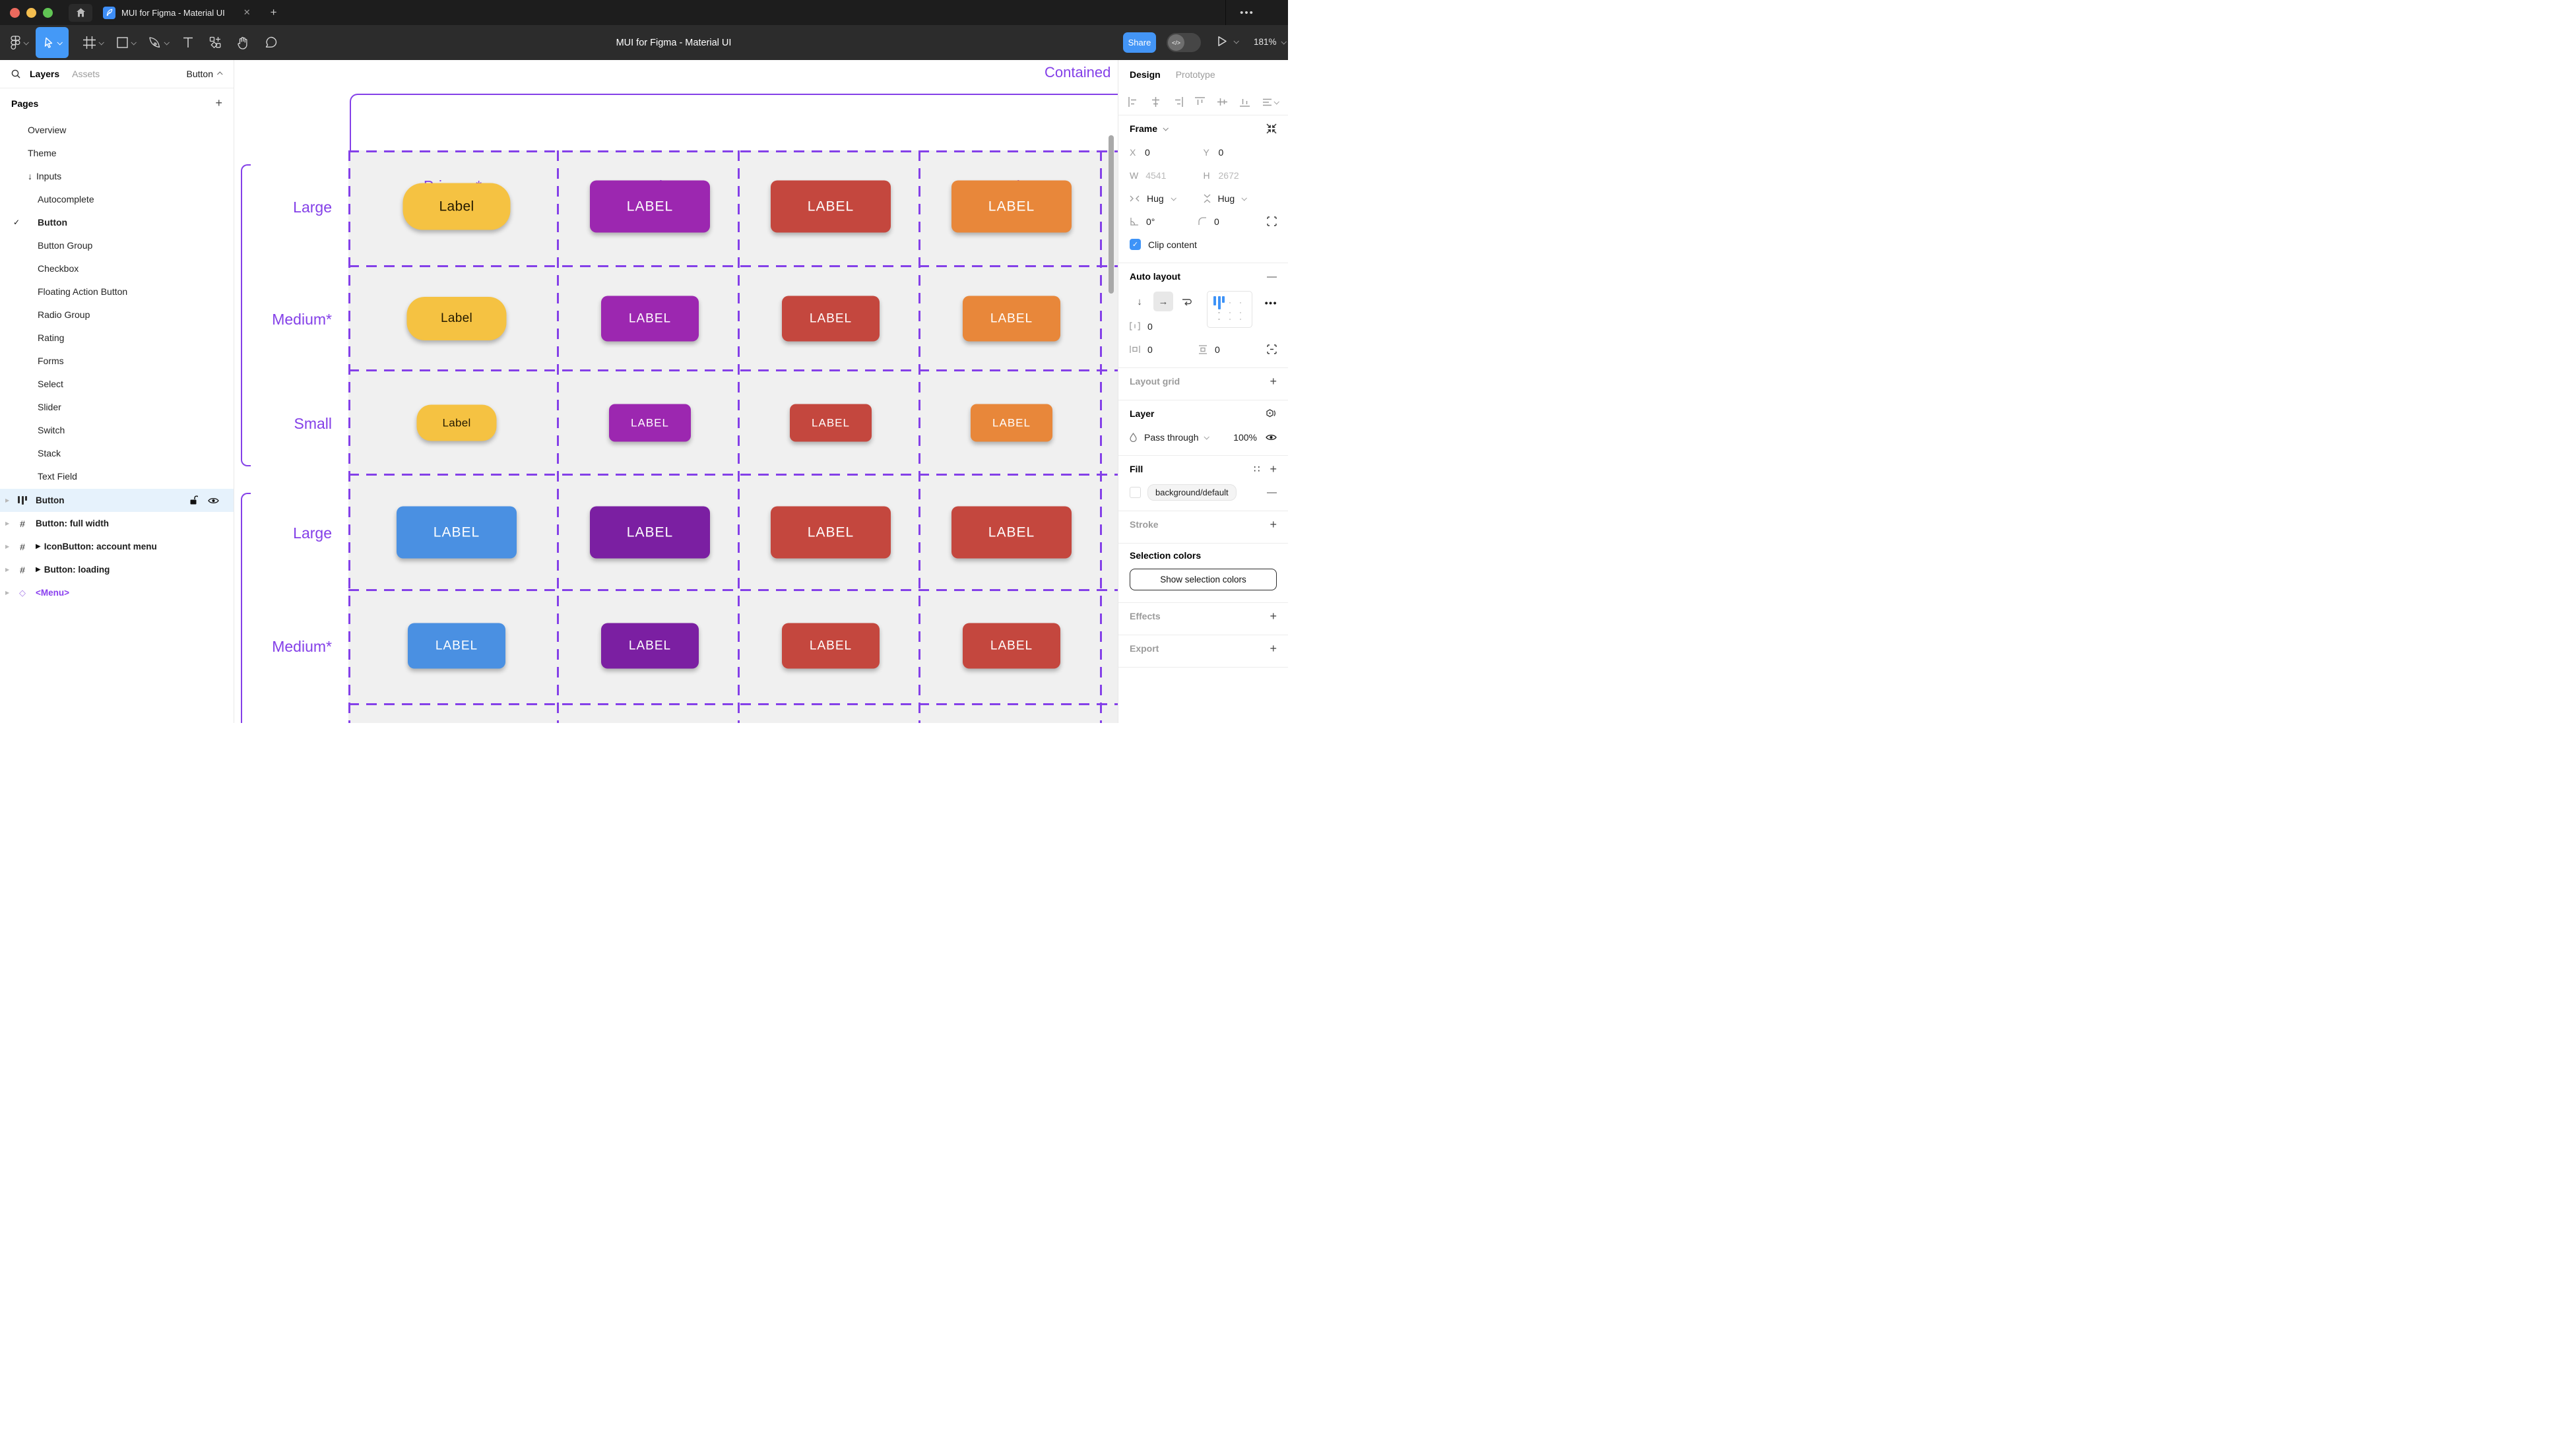 This screenshot has width=2576, height=1446. I want to click on fill-styles-icon: ∷, so click(1257, 469).